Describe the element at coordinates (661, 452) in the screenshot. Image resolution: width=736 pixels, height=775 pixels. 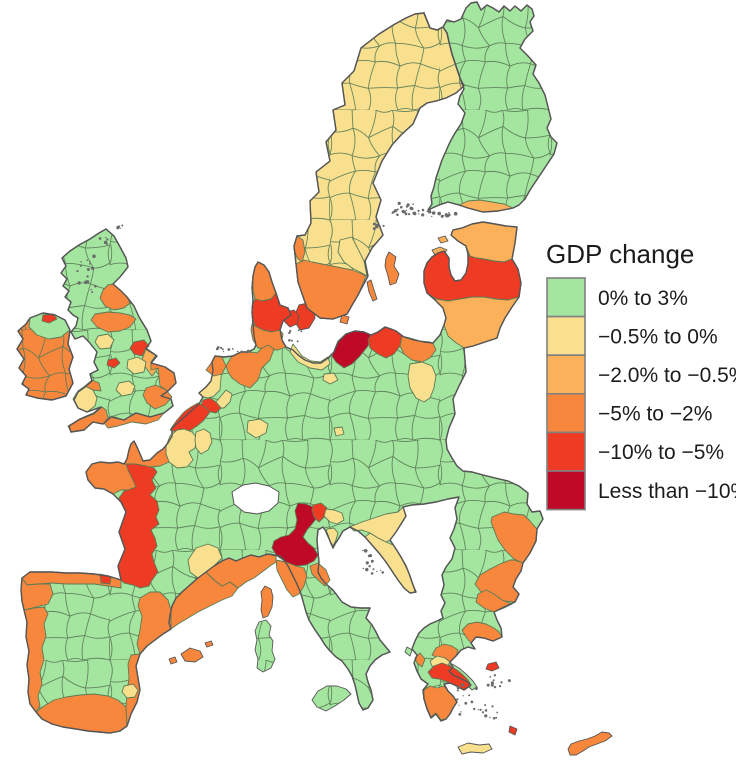
I see `svg-text: −10% to −5%` at that location.